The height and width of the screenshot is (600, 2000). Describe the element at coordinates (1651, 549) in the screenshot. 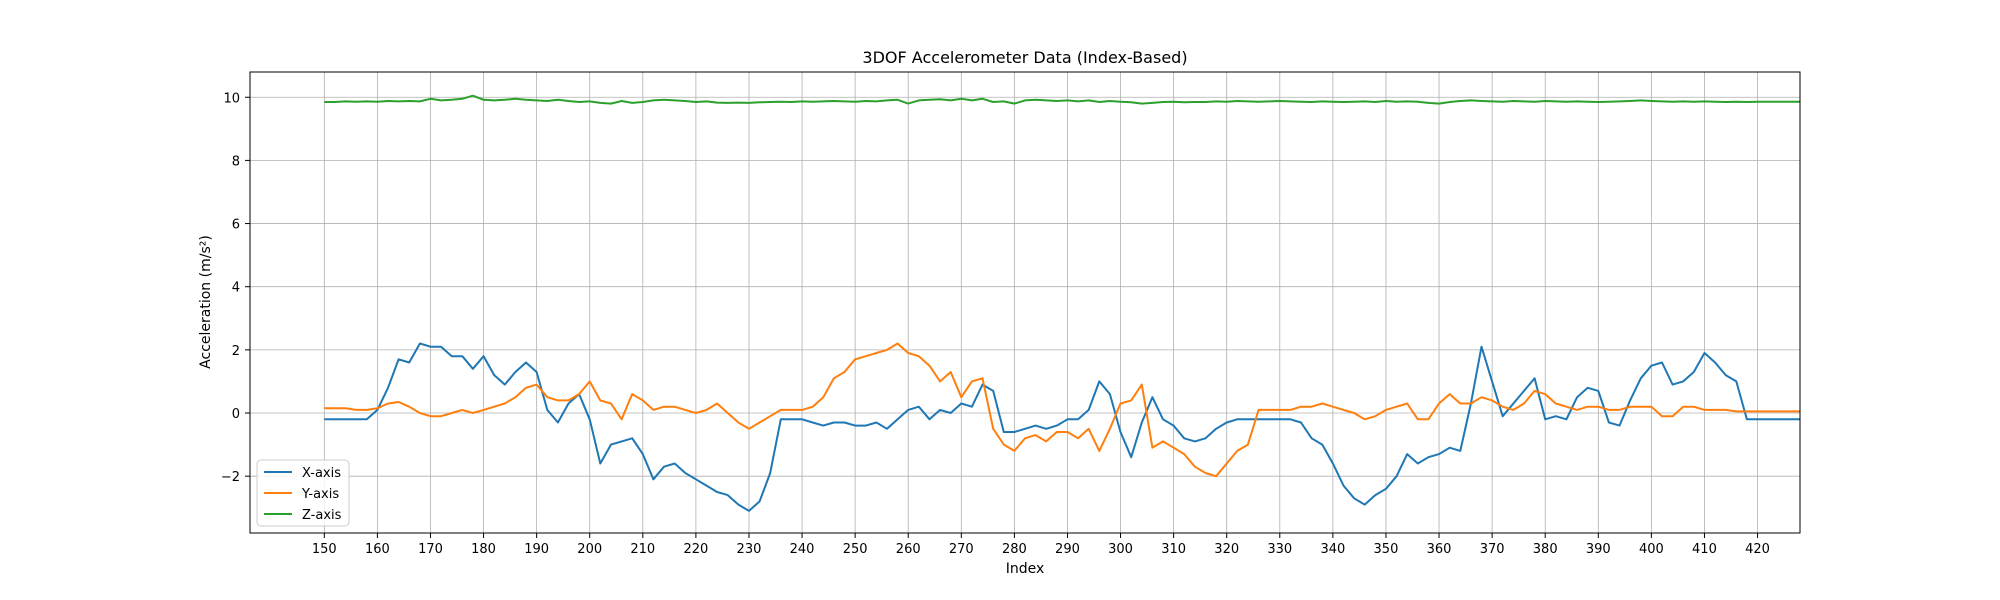

I see `x-tick-label: 400` at that location.